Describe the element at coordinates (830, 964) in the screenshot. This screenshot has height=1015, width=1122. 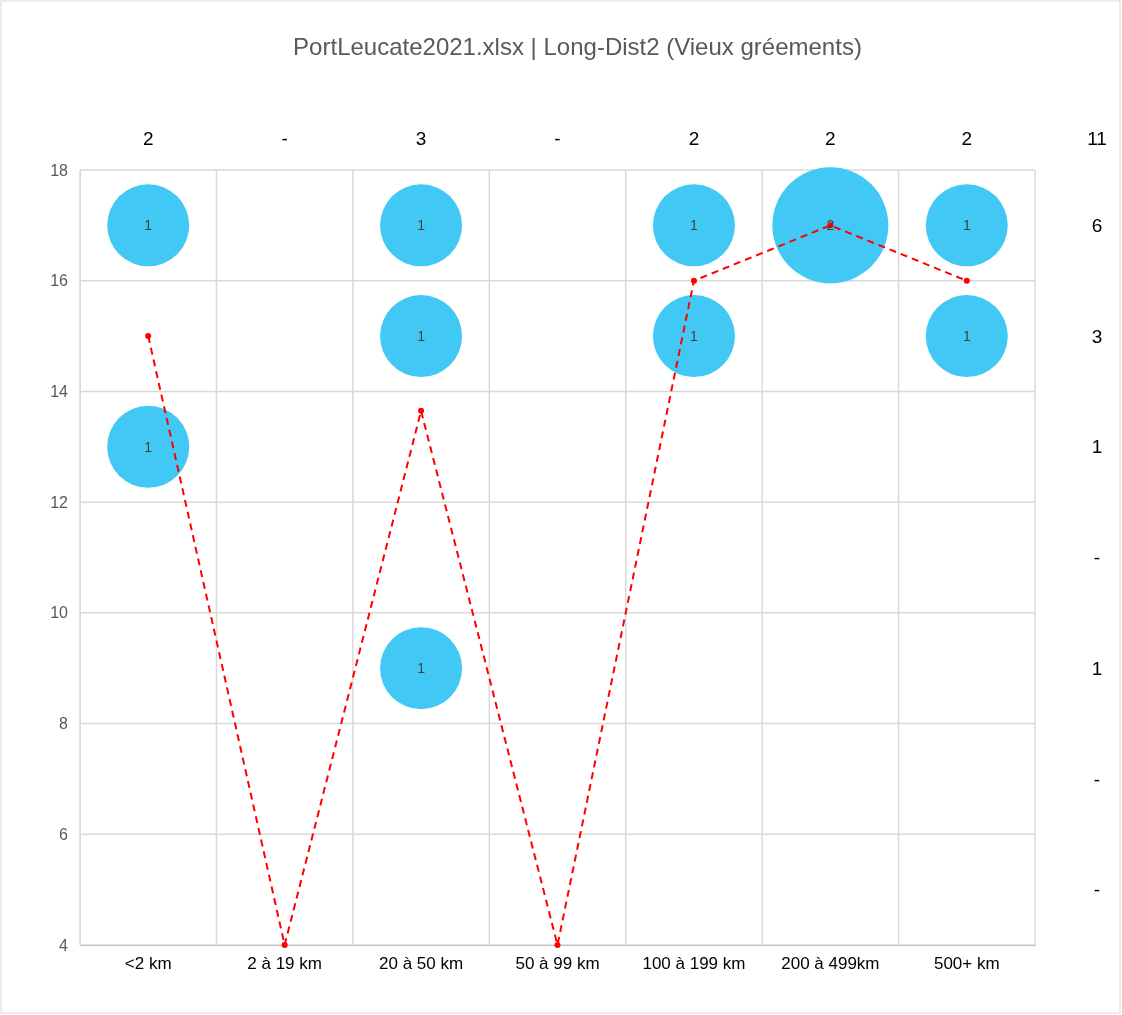
I see `x-tick-label: 200 à 499km` at that location.